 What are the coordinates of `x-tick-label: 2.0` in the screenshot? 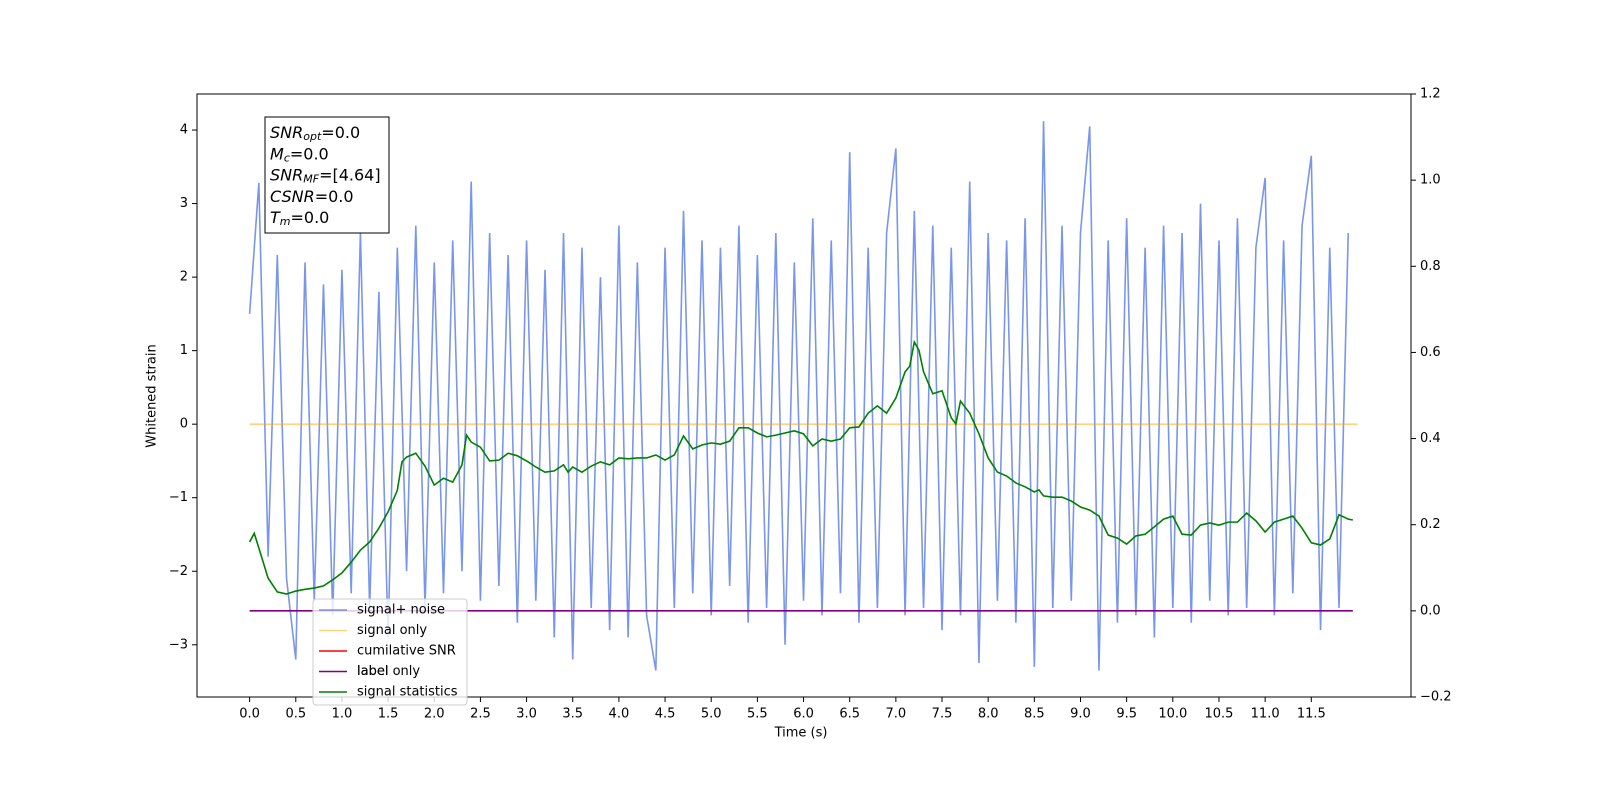 It's located at (434, 714).